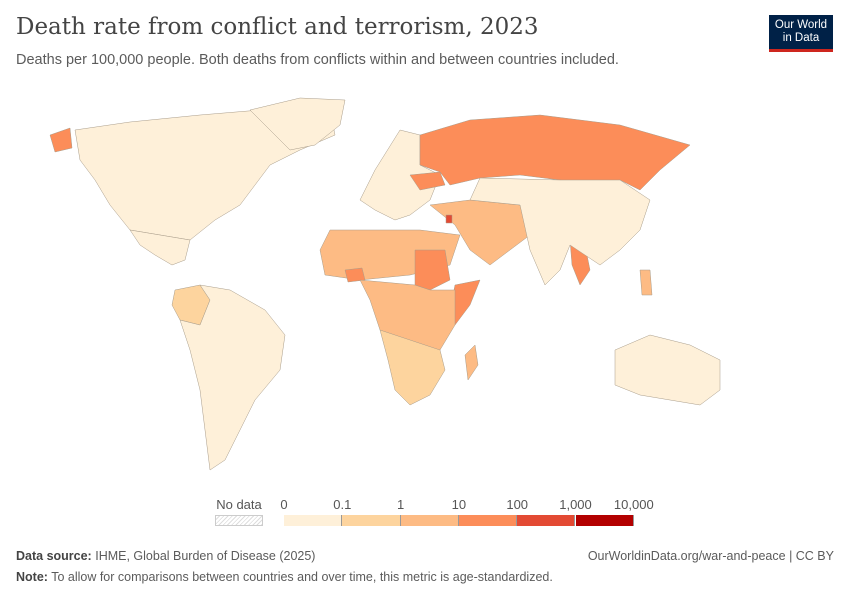  What do you see at coordinates (61, 140) in the screenshot?
I see `region-alaska` at bounding box center [61, 140].